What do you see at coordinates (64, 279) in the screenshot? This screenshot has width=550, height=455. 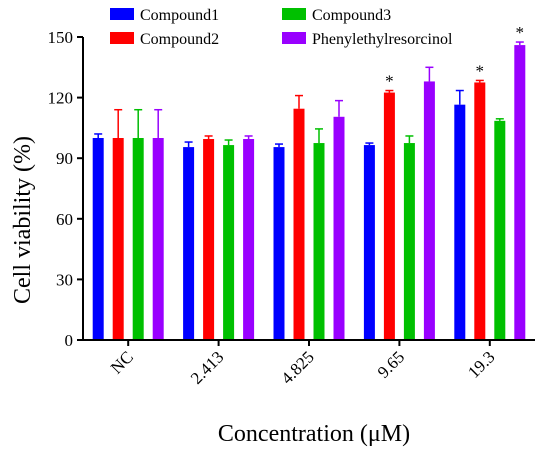 I see `y-tick-label: 30` at bounding box center [64, 279].